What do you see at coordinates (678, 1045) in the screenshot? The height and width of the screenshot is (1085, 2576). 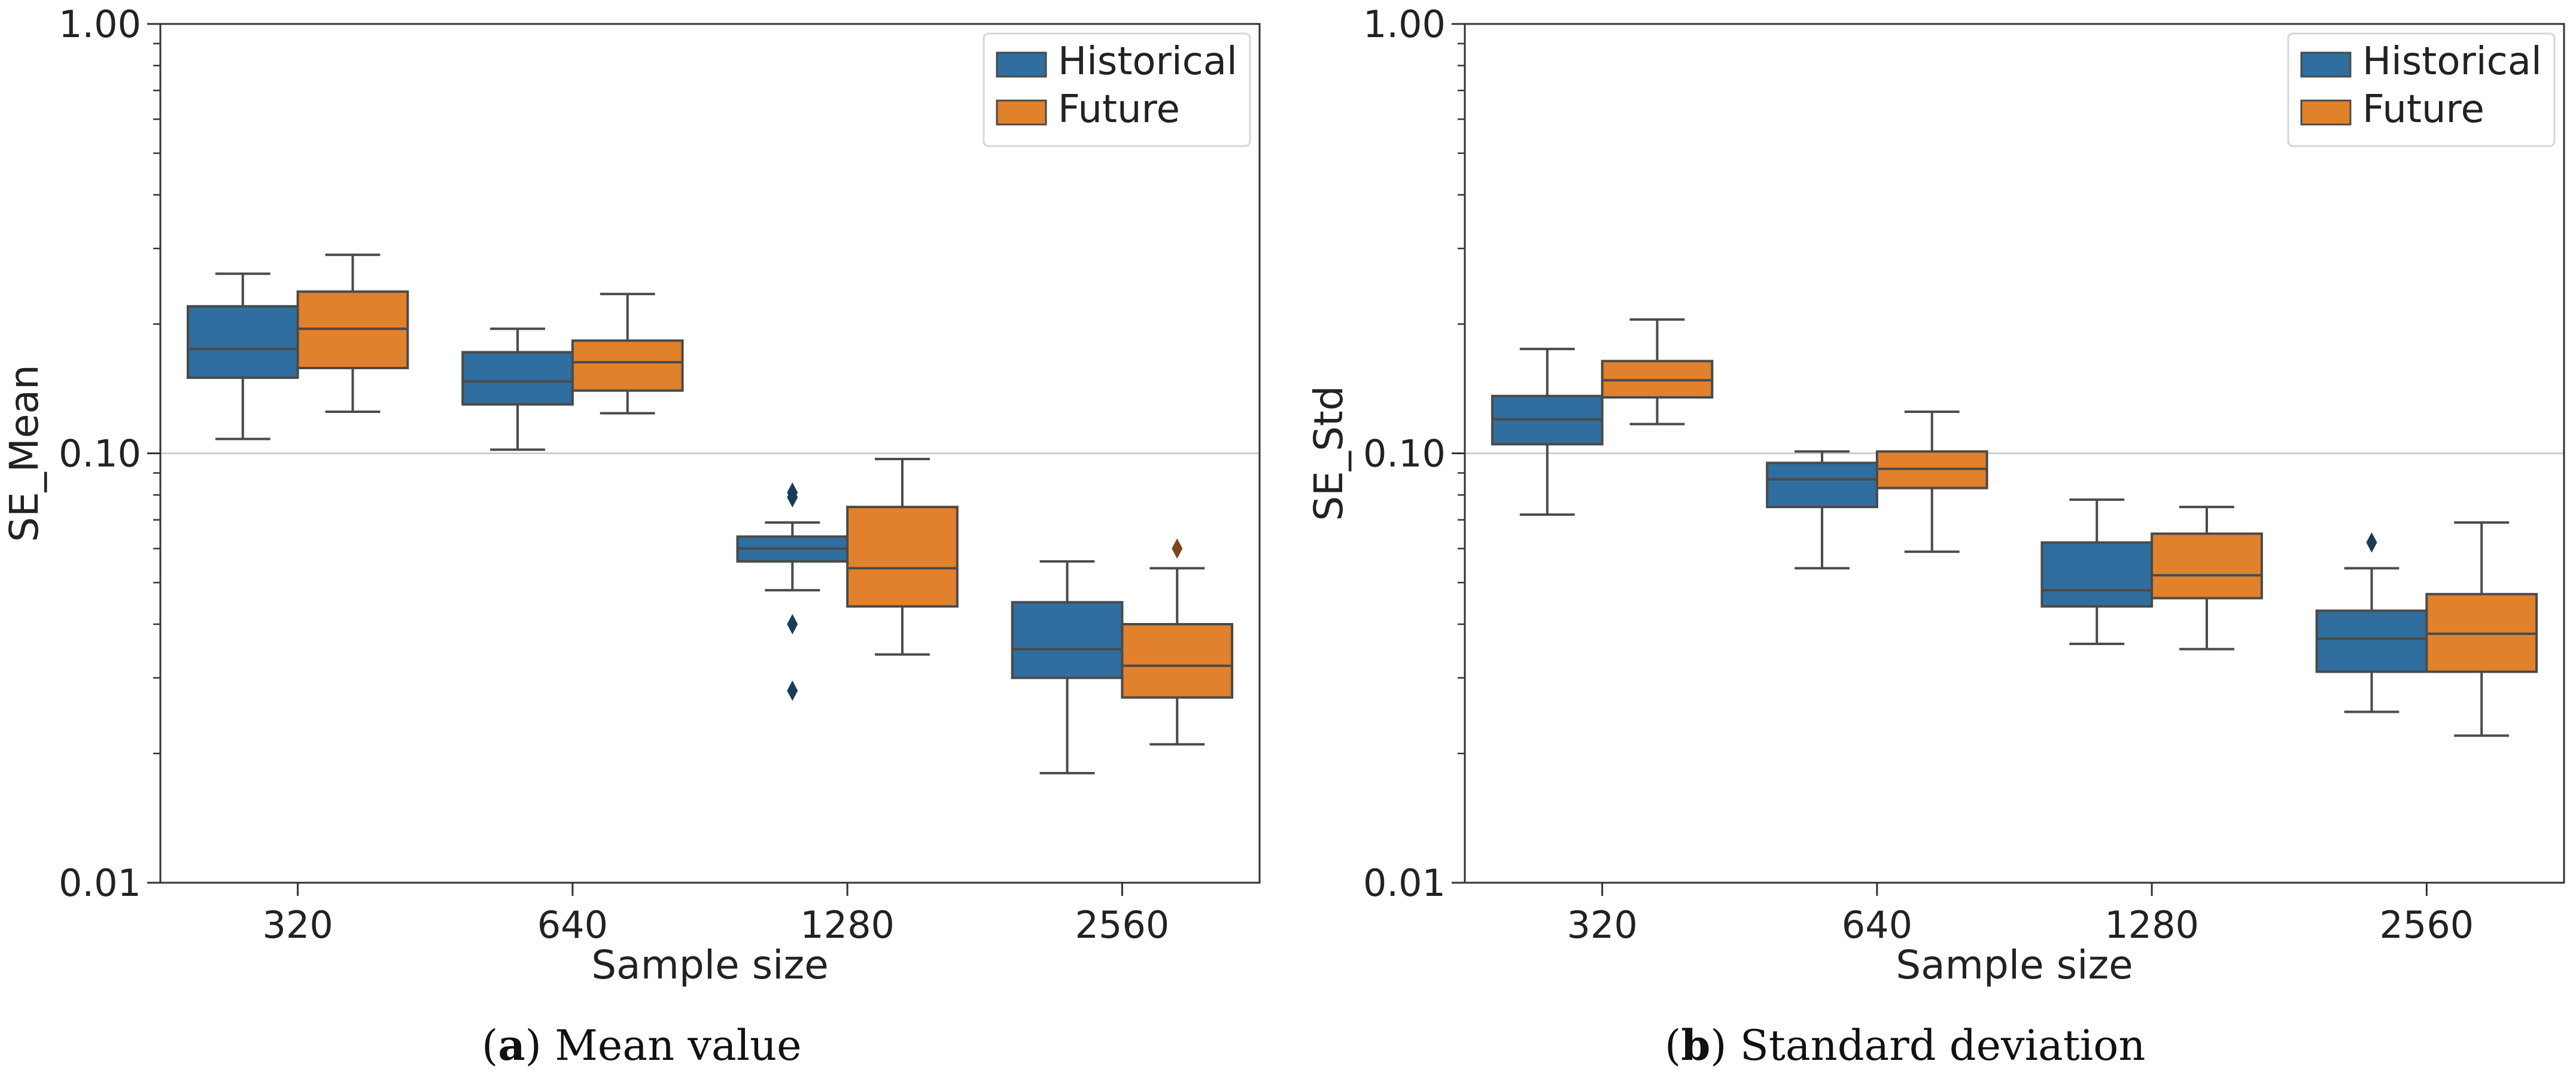 I see `caption-a-text: Mean value` at bounding box center [678, 1045].